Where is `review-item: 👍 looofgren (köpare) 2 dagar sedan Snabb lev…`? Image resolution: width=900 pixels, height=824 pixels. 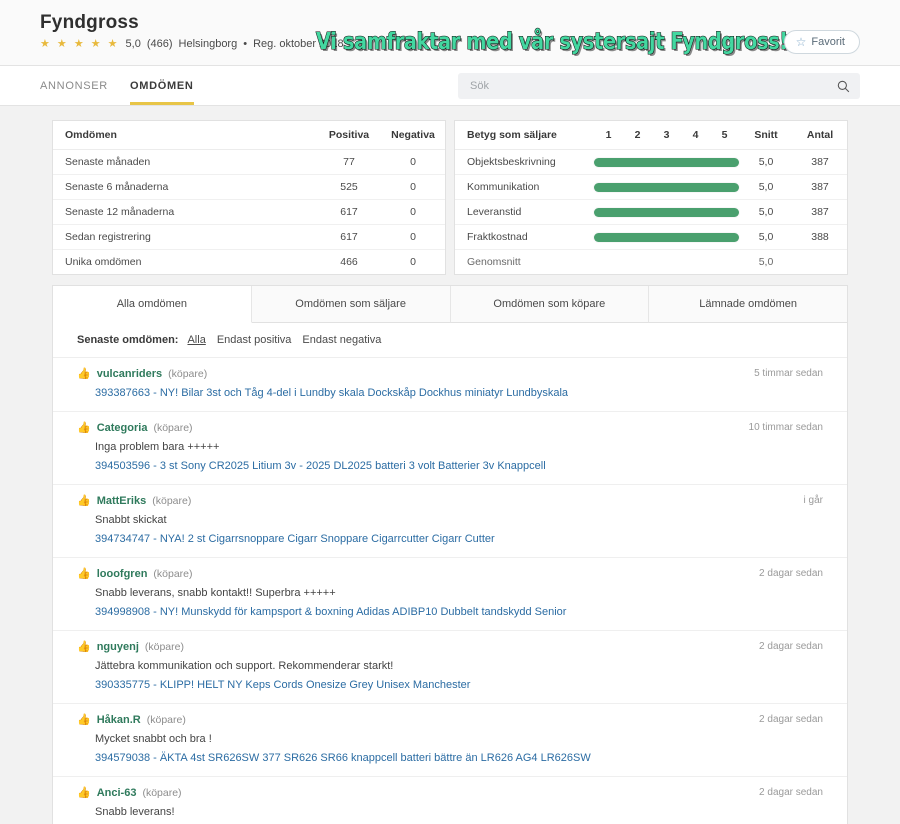
review-item: 👍 looofgren (köpare) 2 dagar sedan Snabb lev… is located at coordinates (450, 594).